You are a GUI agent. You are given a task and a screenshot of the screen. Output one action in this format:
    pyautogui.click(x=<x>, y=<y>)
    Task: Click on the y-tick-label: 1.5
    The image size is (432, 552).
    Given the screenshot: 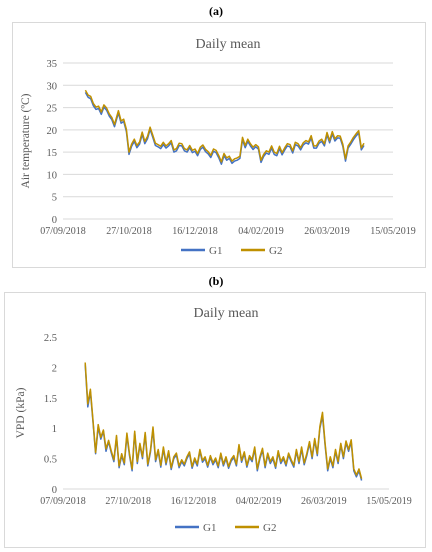 What is the action you would take?
    pyautogui.click(x=50, y=399)
    